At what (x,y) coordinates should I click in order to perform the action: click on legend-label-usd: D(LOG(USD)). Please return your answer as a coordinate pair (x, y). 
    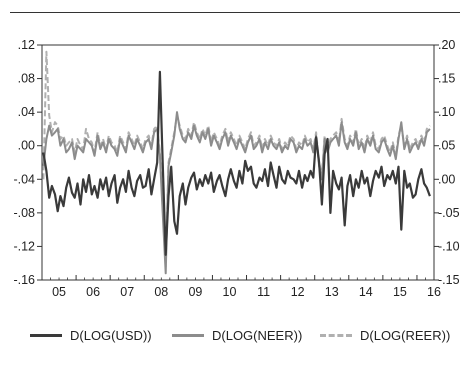
    Looking at the image, I should click on (111, 335).